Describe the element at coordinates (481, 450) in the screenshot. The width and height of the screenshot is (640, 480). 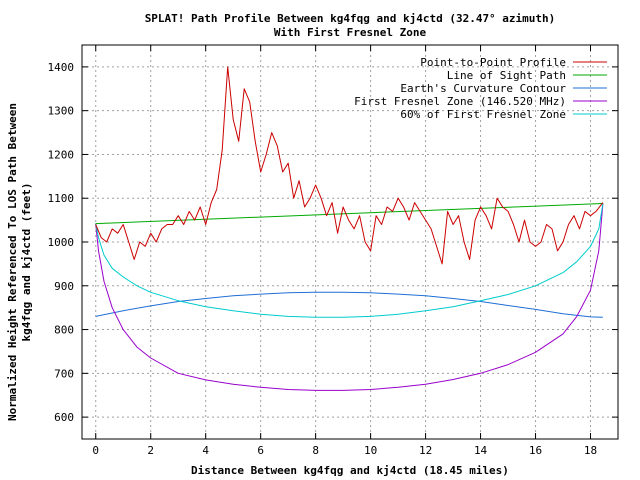
I see `x-tick-label: 14` at that location.